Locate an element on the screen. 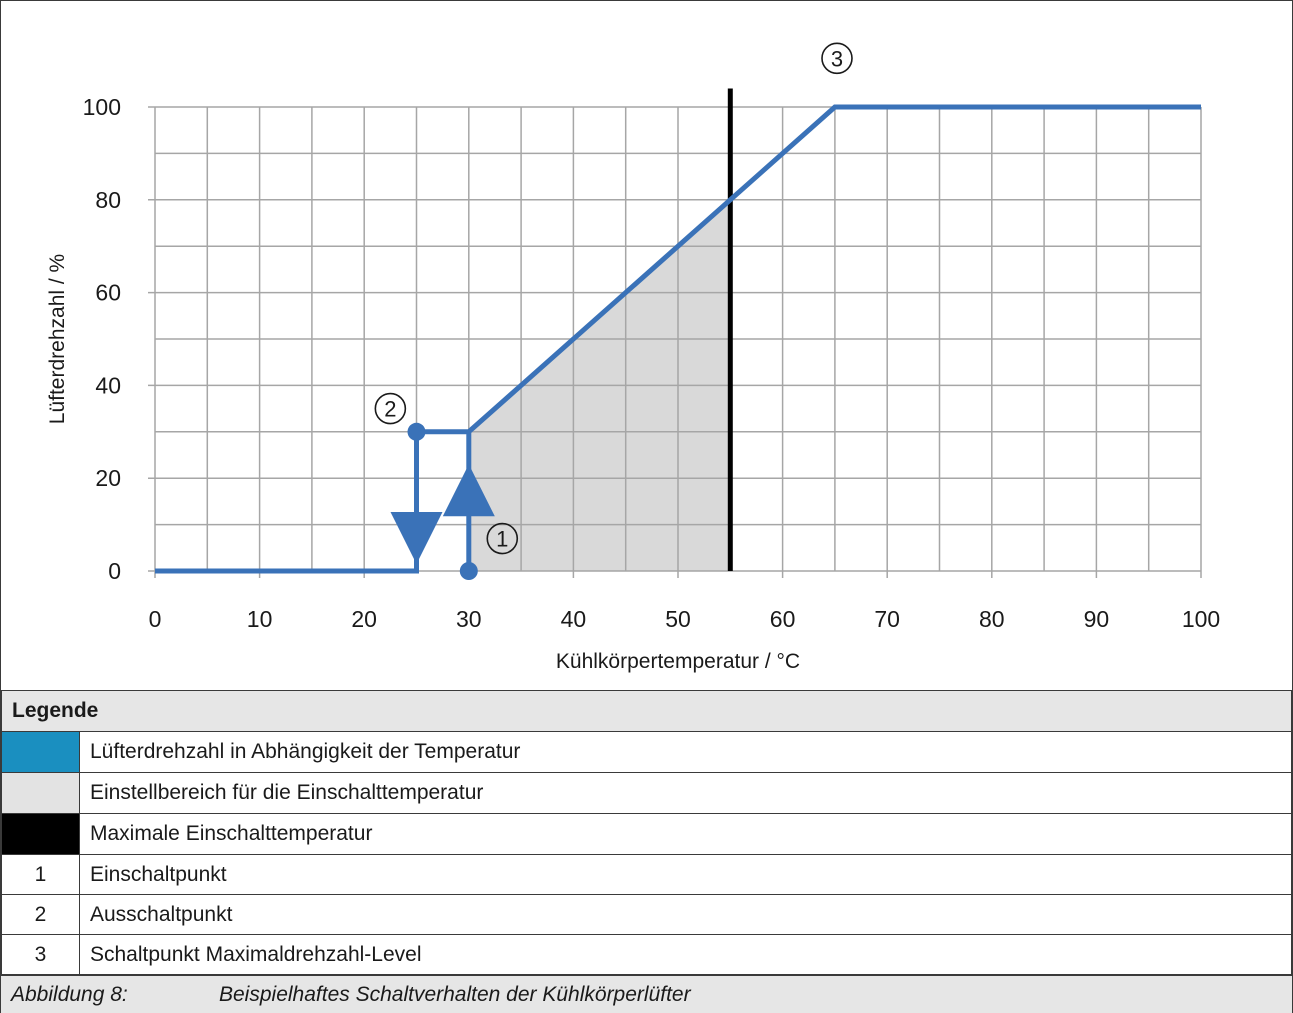 The height and width of the screenshot is (1013, 1293). x-tick-label: 60 is located at coordinates (783, 619).